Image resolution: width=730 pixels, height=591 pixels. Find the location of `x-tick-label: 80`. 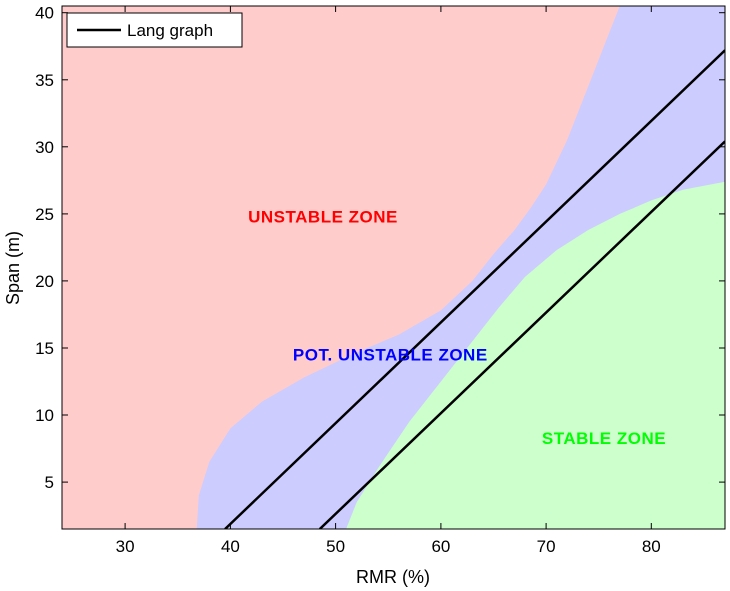

x-tick-label: 80 is located at coordinates (651, 546).